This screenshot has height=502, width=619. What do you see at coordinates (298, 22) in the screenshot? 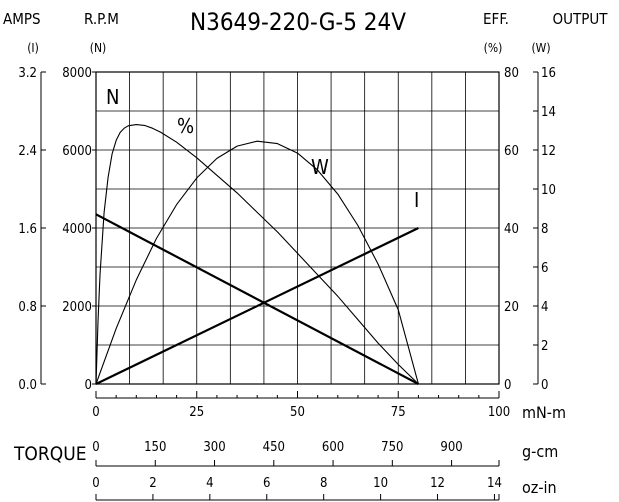
I see `chart-title: N3649-220-G-5 24V` at bounding box center [298, 22].